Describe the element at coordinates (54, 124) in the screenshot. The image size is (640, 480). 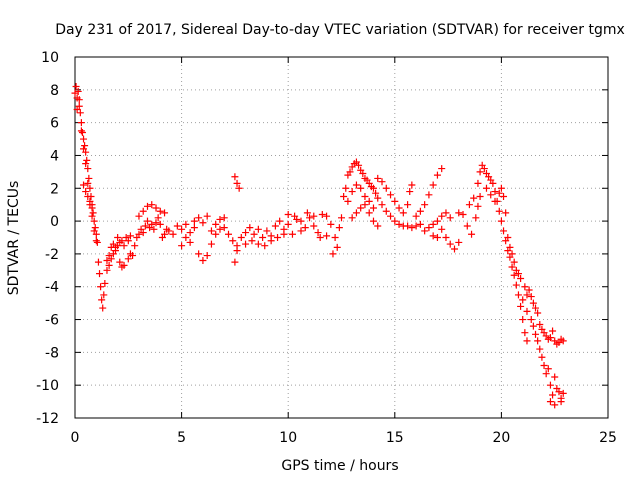
I see `y-tick-label: 6` at that location.